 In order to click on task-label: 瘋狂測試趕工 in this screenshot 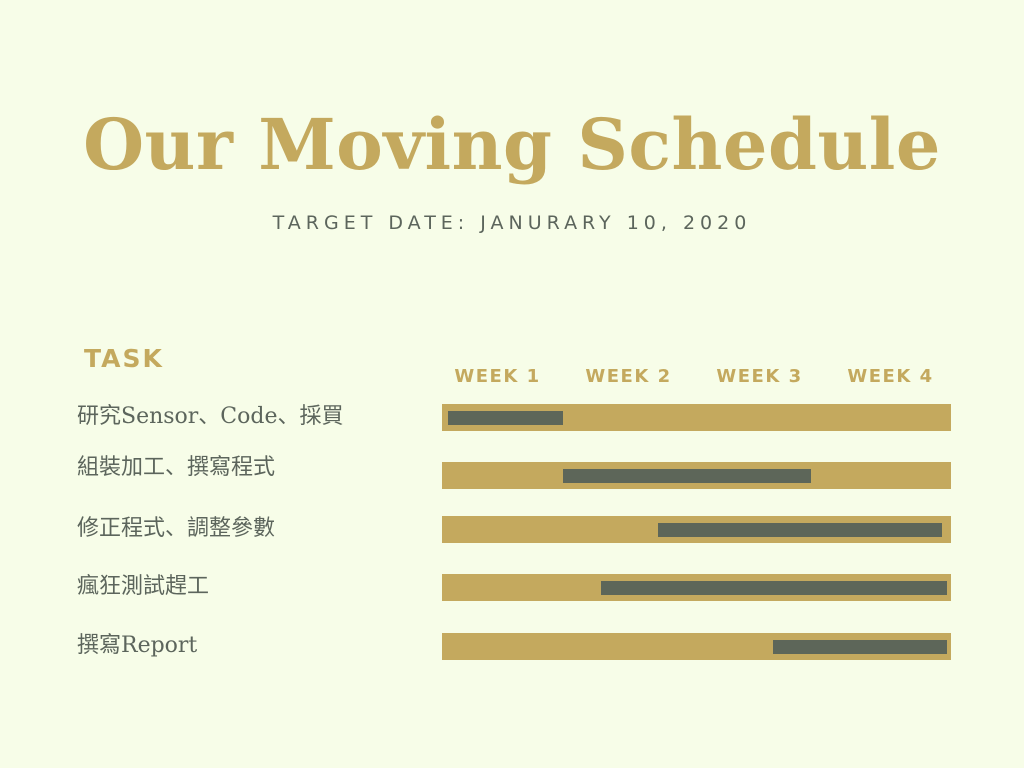, I will do `click(143, 586)`.